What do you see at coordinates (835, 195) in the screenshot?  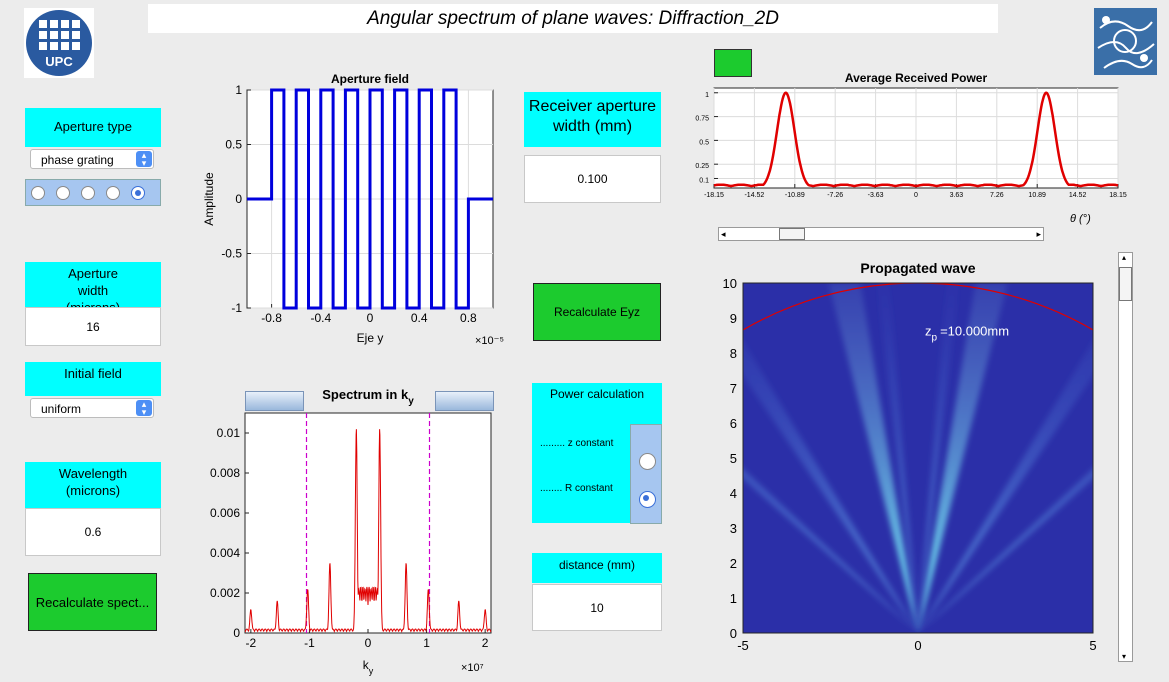 I see `x-tick-label: -7.26` at bounding box center [835, 195].